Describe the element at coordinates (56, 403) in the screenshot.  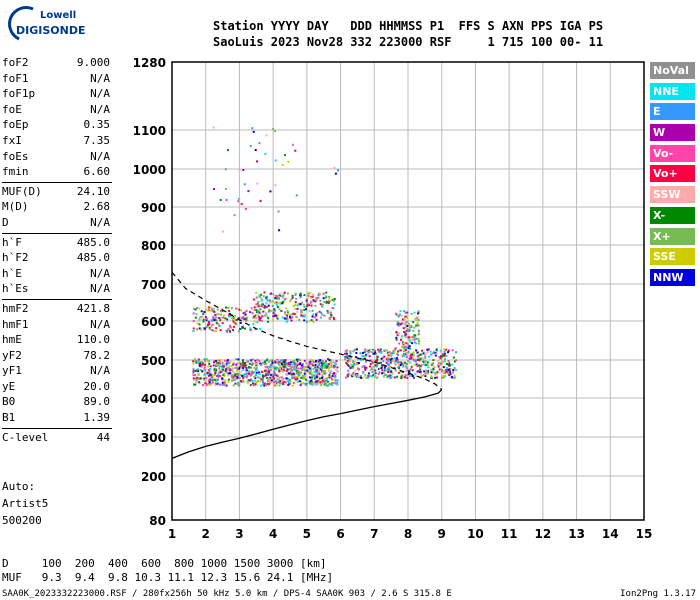
I see `param-row: B0 89.0` at that location.